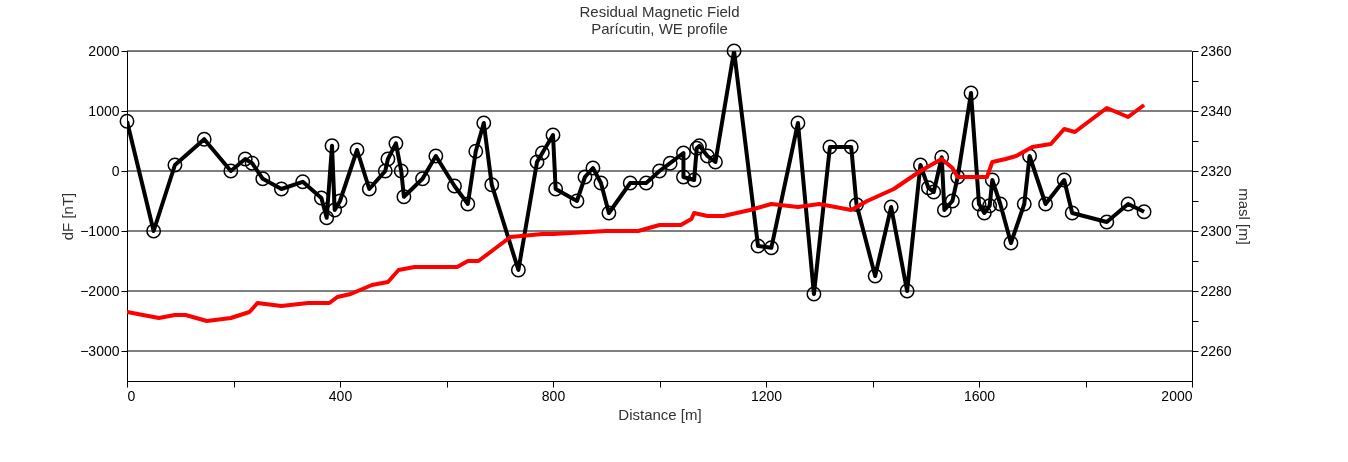 The image size is (1348, 462). Describe the element at coordinates (1216, 170) in the screenshot. I see `y2-tick-label: 2320` at that location.